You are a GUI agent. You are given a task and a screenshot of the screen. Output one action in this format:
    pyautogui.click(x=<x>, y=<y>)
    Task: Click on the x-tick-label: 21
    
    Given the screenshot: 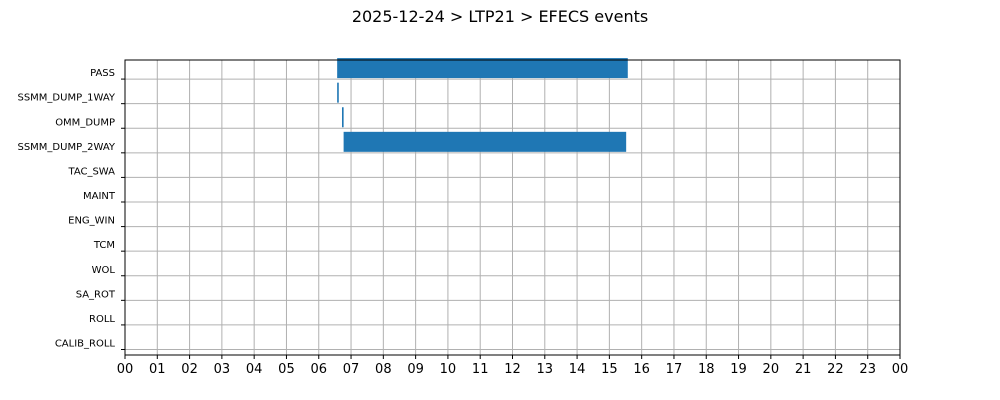 What is the action you would take?
    pyautogui.click(x=803, y=369)
    